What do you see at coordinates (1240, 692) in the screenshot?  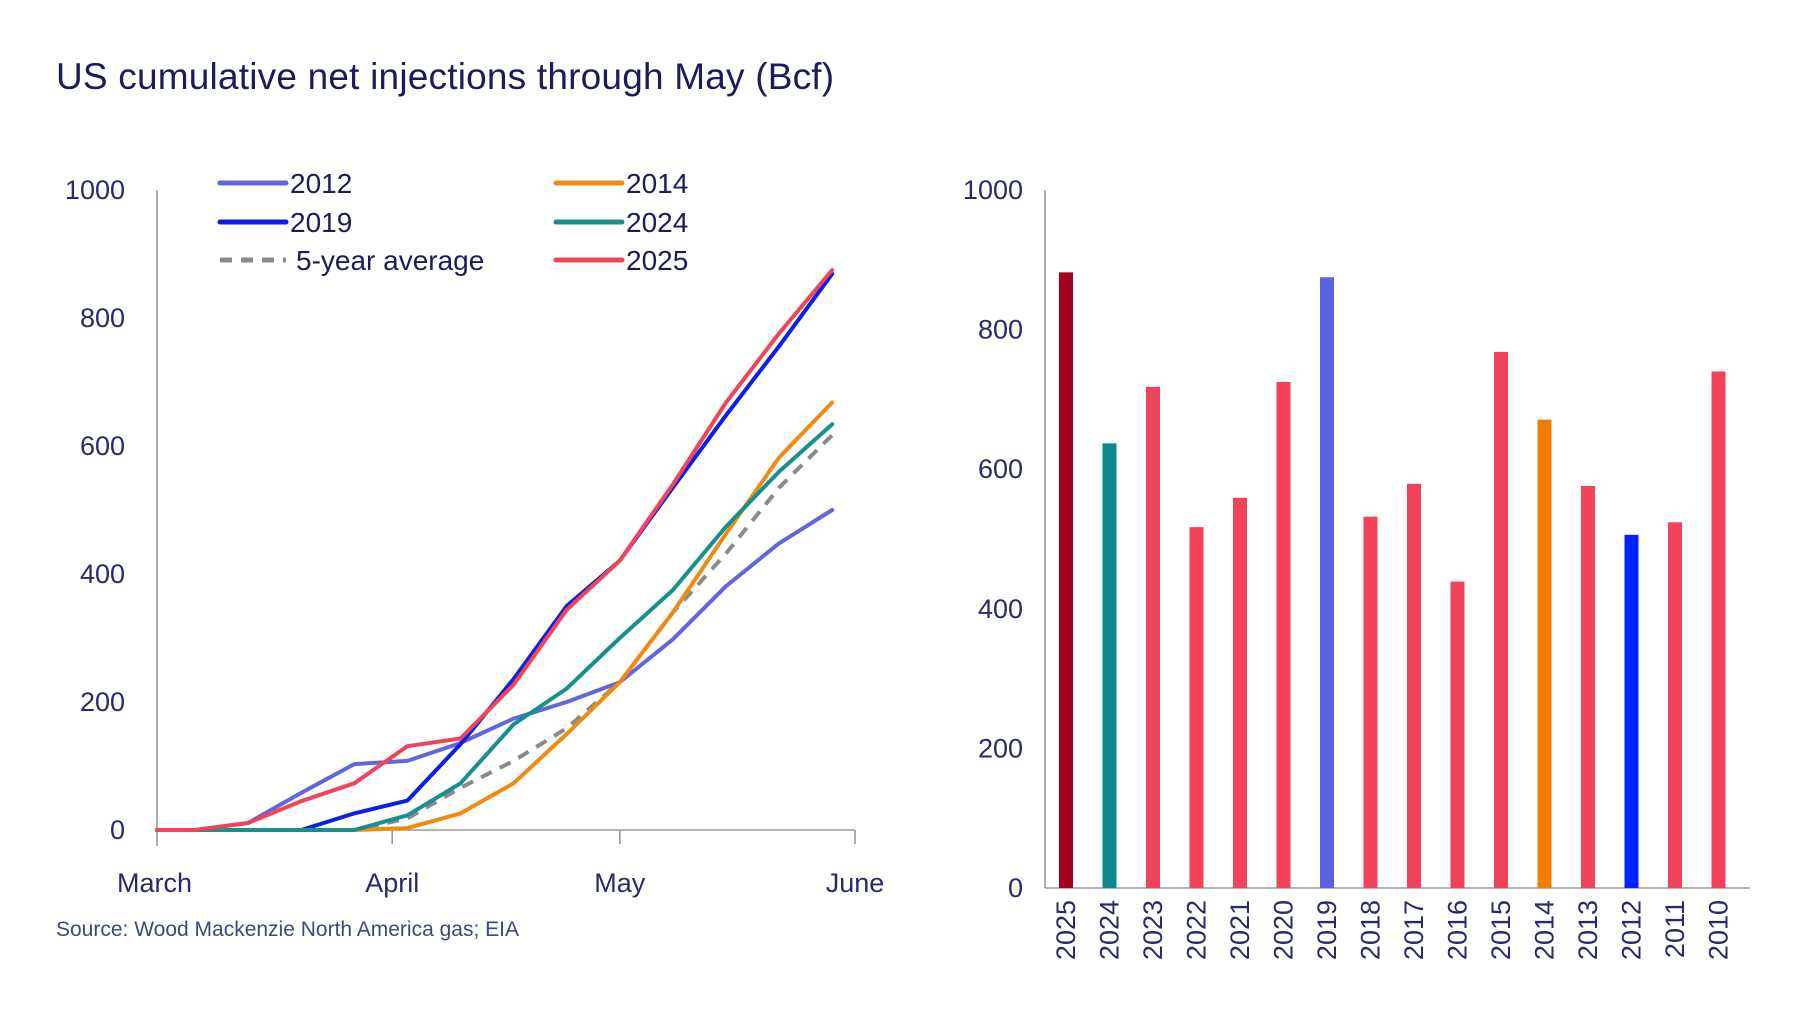 I see `bar-2021` at bounding box center [1240, 692].